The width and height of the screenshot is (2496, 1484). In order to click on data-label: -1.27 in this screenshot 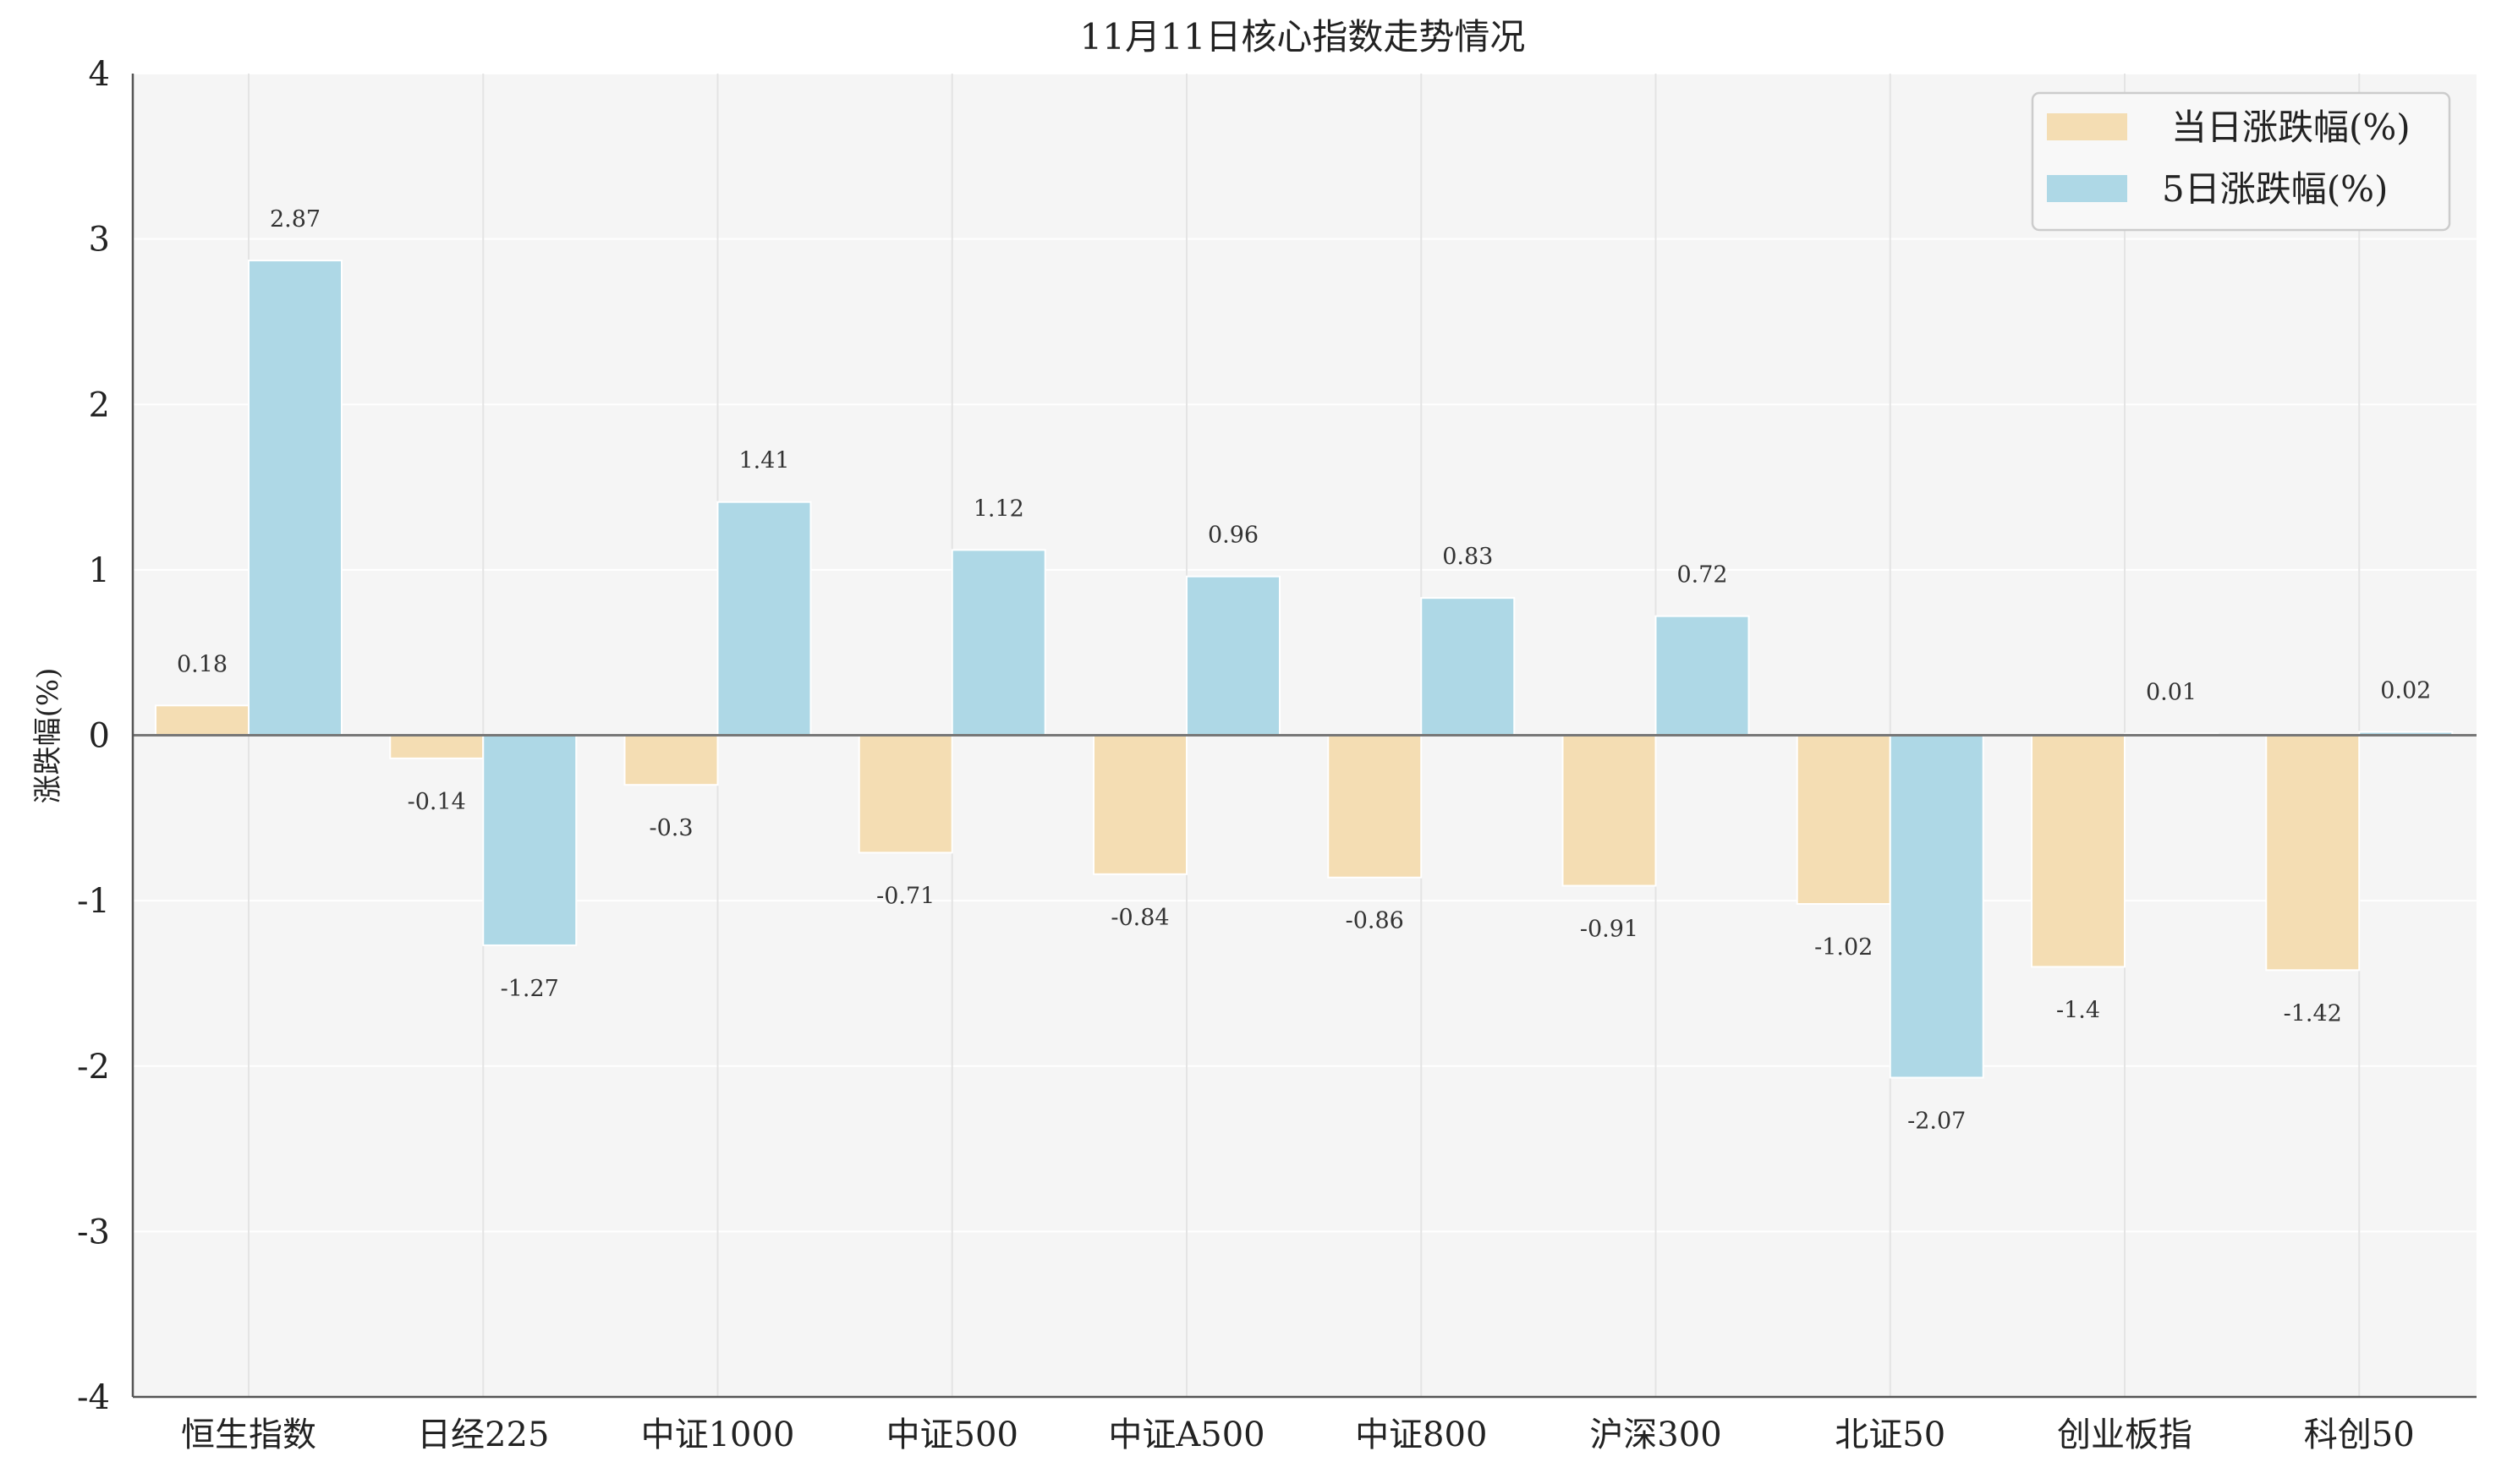, I will do `click(530, 989)`.